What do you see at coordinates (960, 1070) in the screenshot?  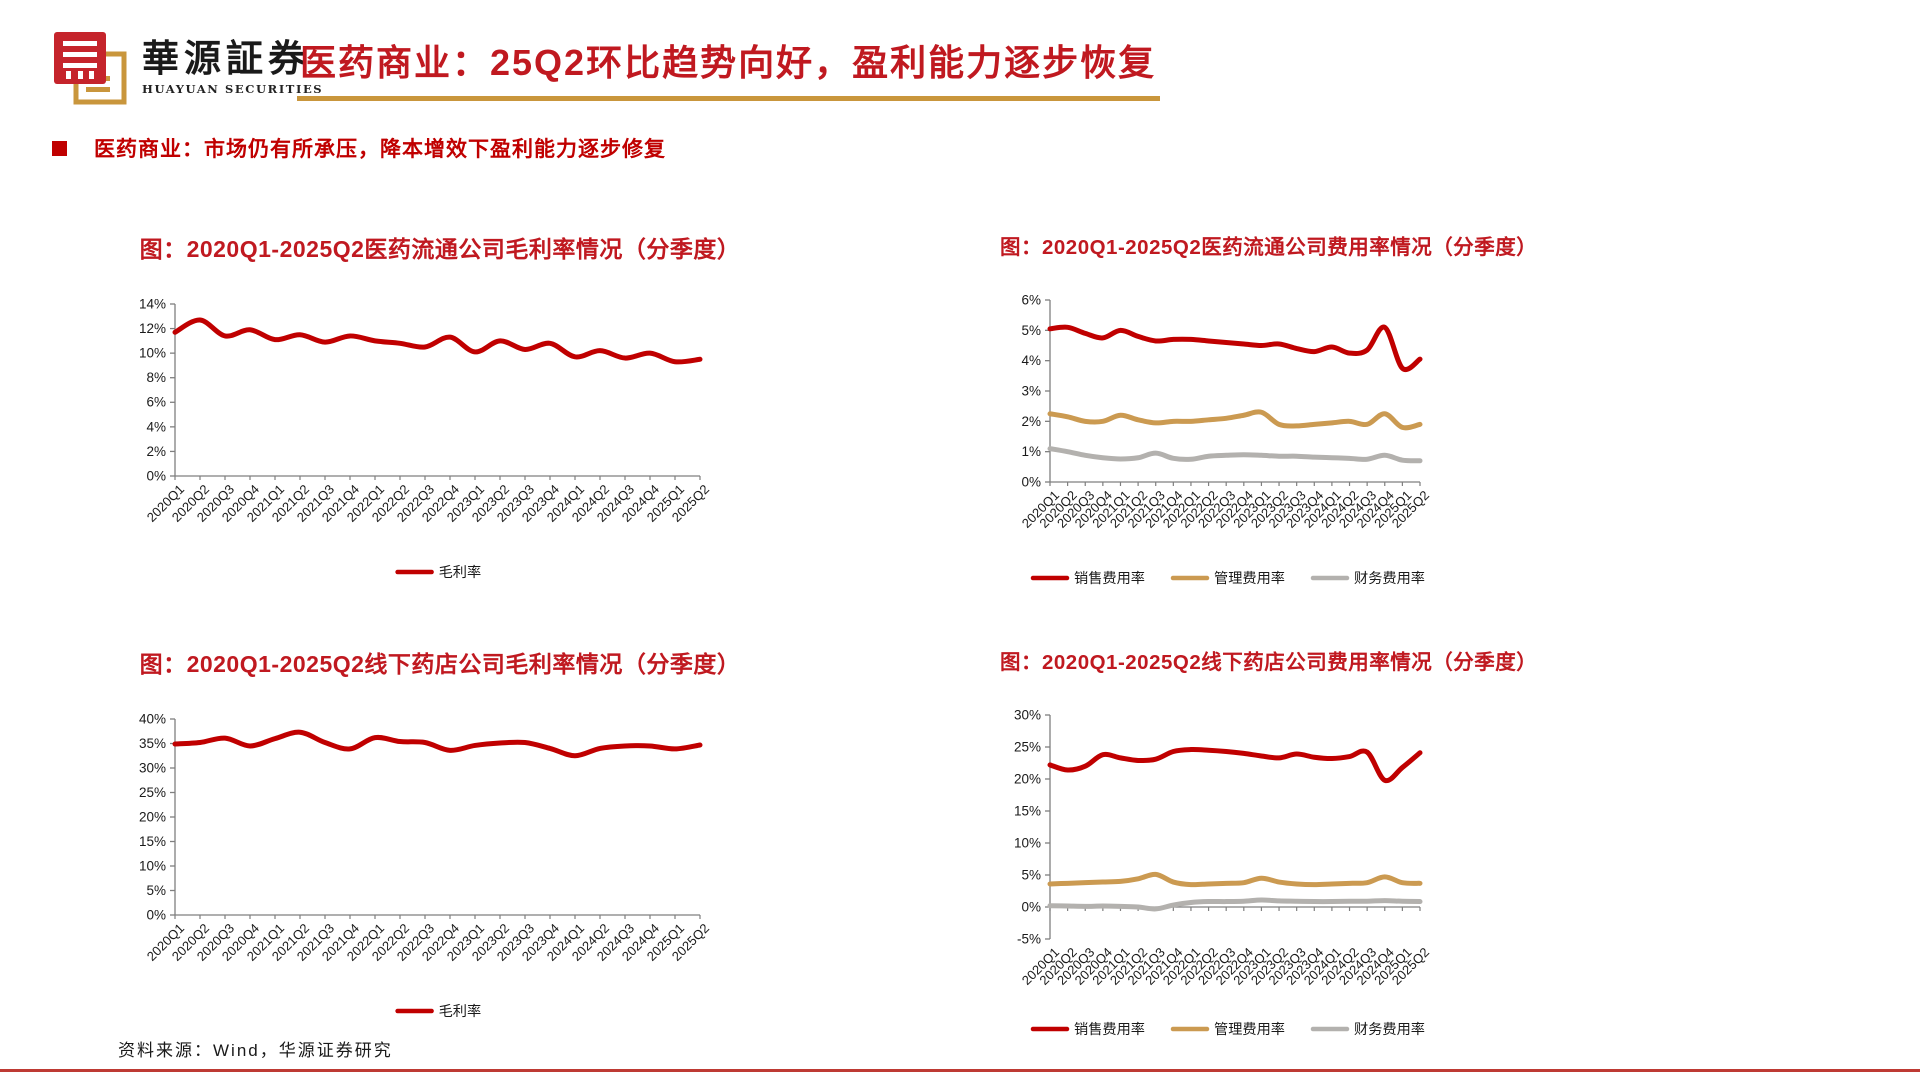 I see `bottom-rule` at bounding box center [960, 1070].